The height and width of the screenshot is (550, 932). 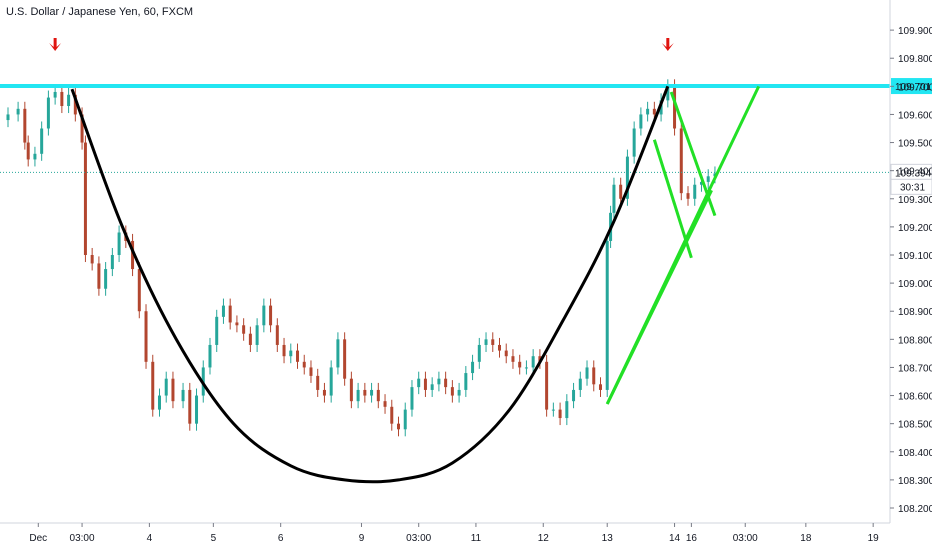 What do you see at coordinates (915, 59) in the screenshot?
I see `y-tick-label: 109.800` at bounding box center [915, 59].